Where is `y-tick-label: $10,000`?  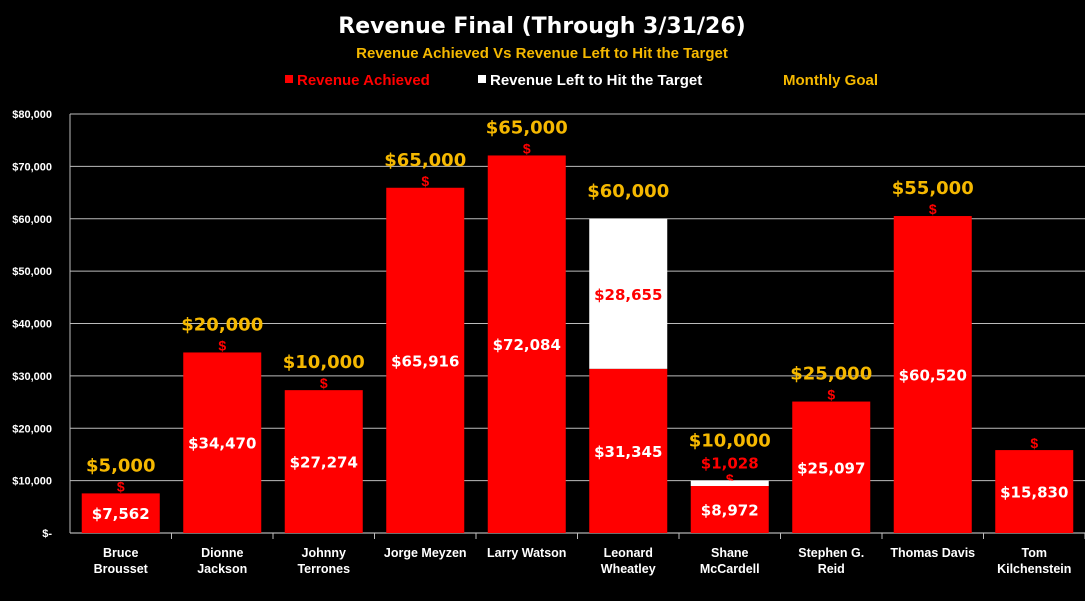 y-tick-label: $10,000 is located at coordinates (32, 482).